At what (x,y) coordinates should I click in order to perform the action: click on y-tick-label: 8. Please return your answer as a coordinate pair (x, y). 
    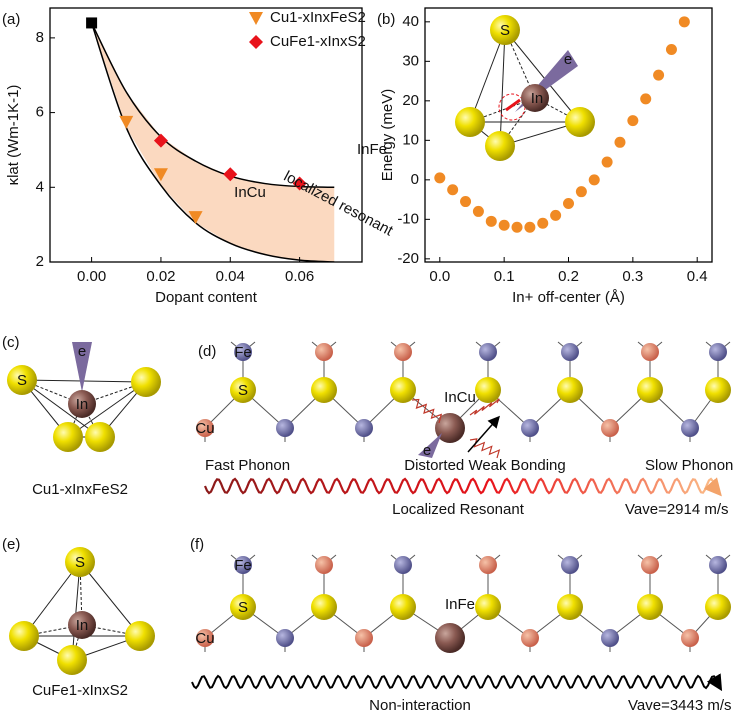
    Looking at the image, I should click on (40, 37).